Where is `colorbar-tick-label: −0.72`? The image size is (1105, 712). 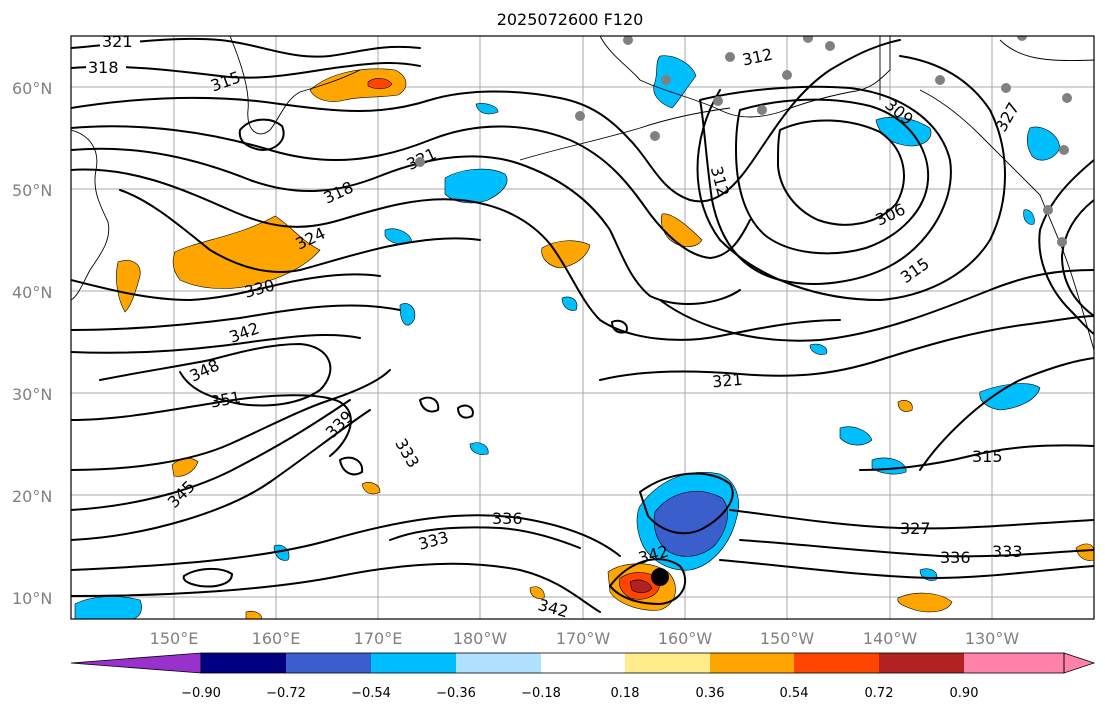
colorbar-tick-label: −0.72 is located at coordinates (286, 693).